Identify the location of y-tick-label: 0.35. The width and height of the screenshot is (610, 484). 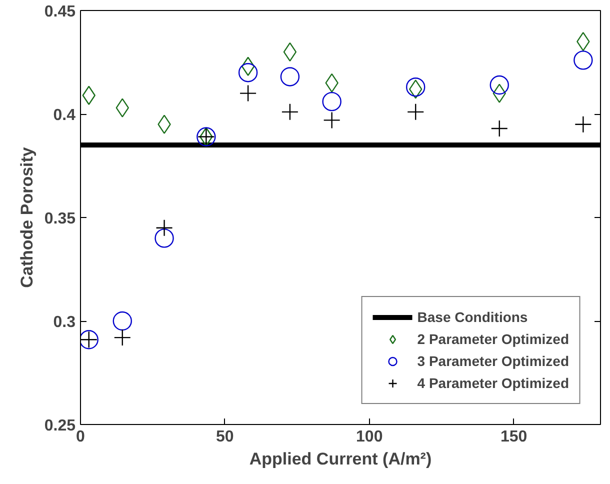
(60, 219).